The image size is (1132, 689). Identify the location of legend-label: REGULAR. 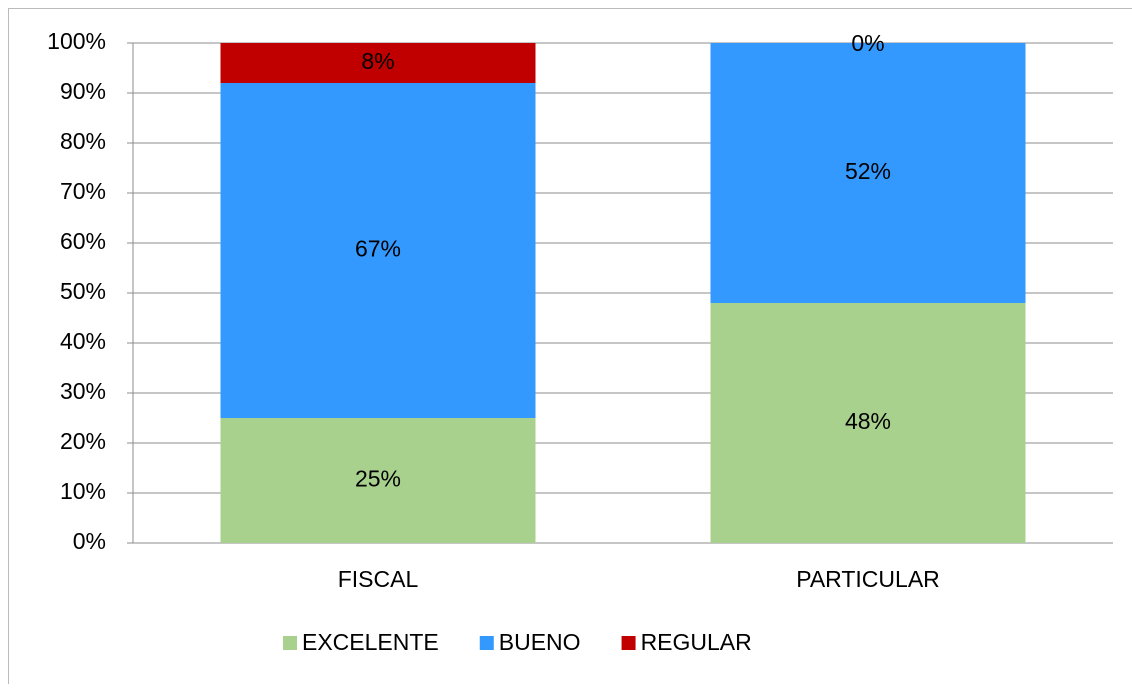
(696, 642).